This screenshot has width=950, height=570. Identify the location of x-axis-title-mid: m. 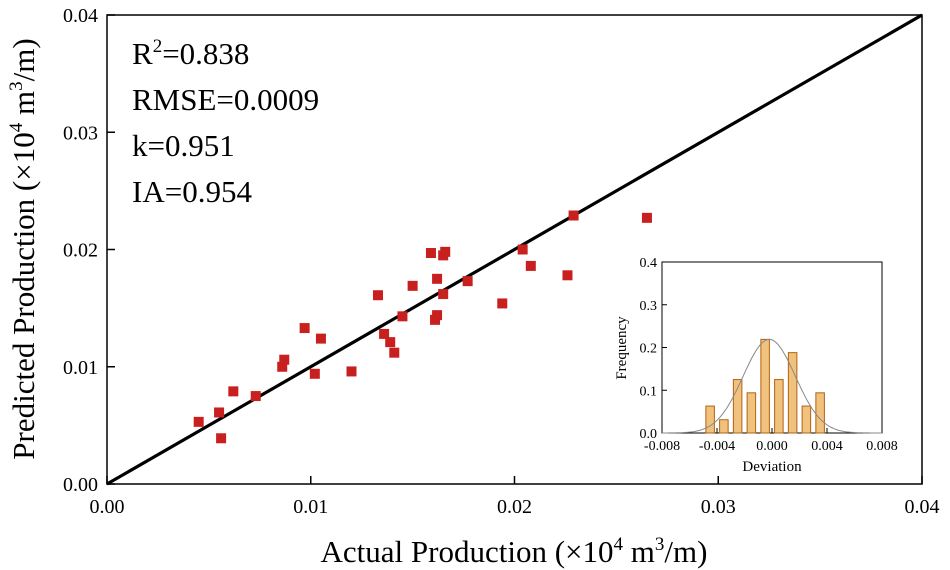
(639, 551).